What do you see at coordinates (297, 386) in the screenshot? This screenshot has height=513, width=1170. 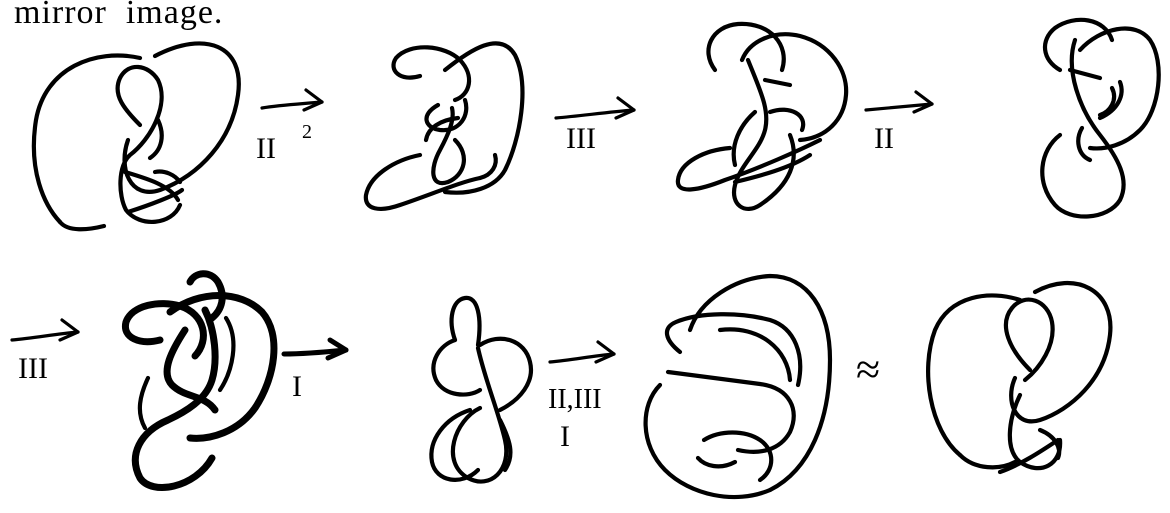 I see `move-label-5: I` at bounding box center [297, 386].